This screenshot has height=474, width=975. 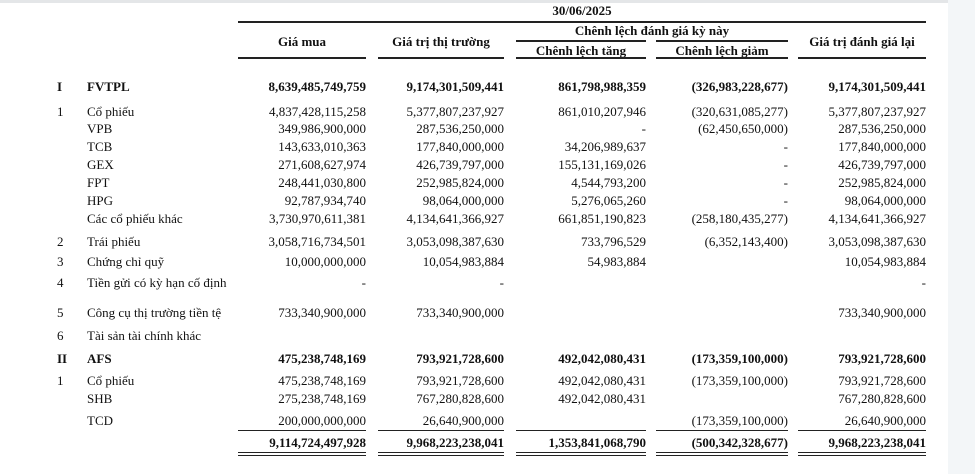 I want to click on header-decrease: Chênh lệch giảm, so click(x=722, y=50).